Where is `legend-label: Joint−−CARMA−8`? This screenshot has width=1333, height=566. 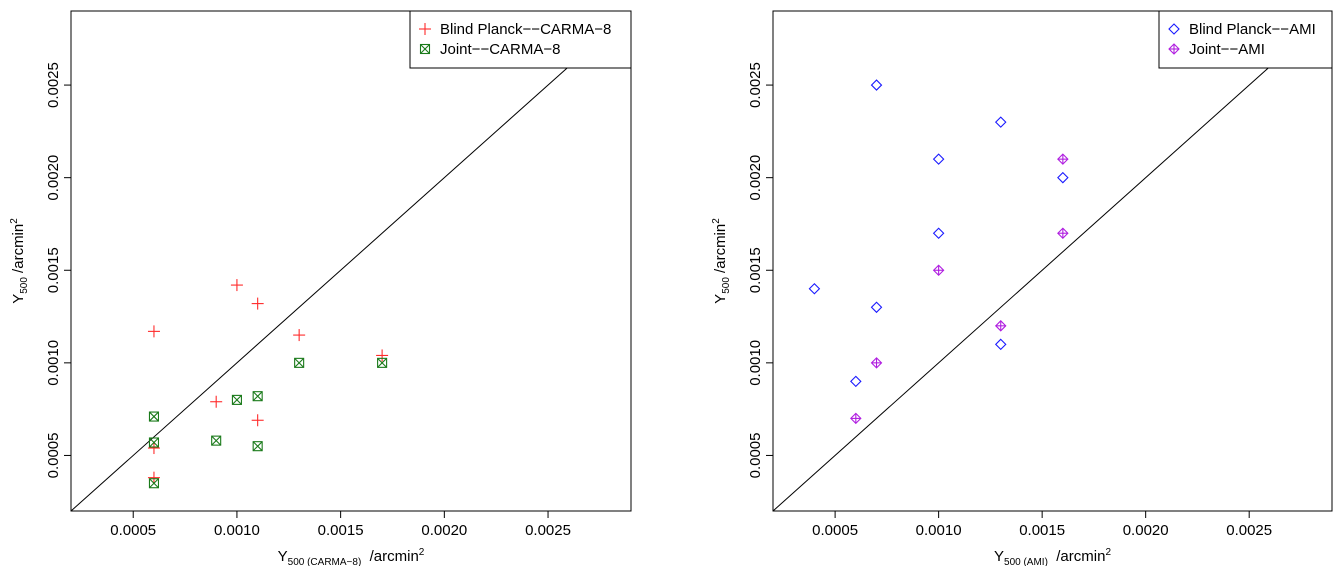
legend-label: Joint−−CARMA−8 is located at coordinates (500, 49).